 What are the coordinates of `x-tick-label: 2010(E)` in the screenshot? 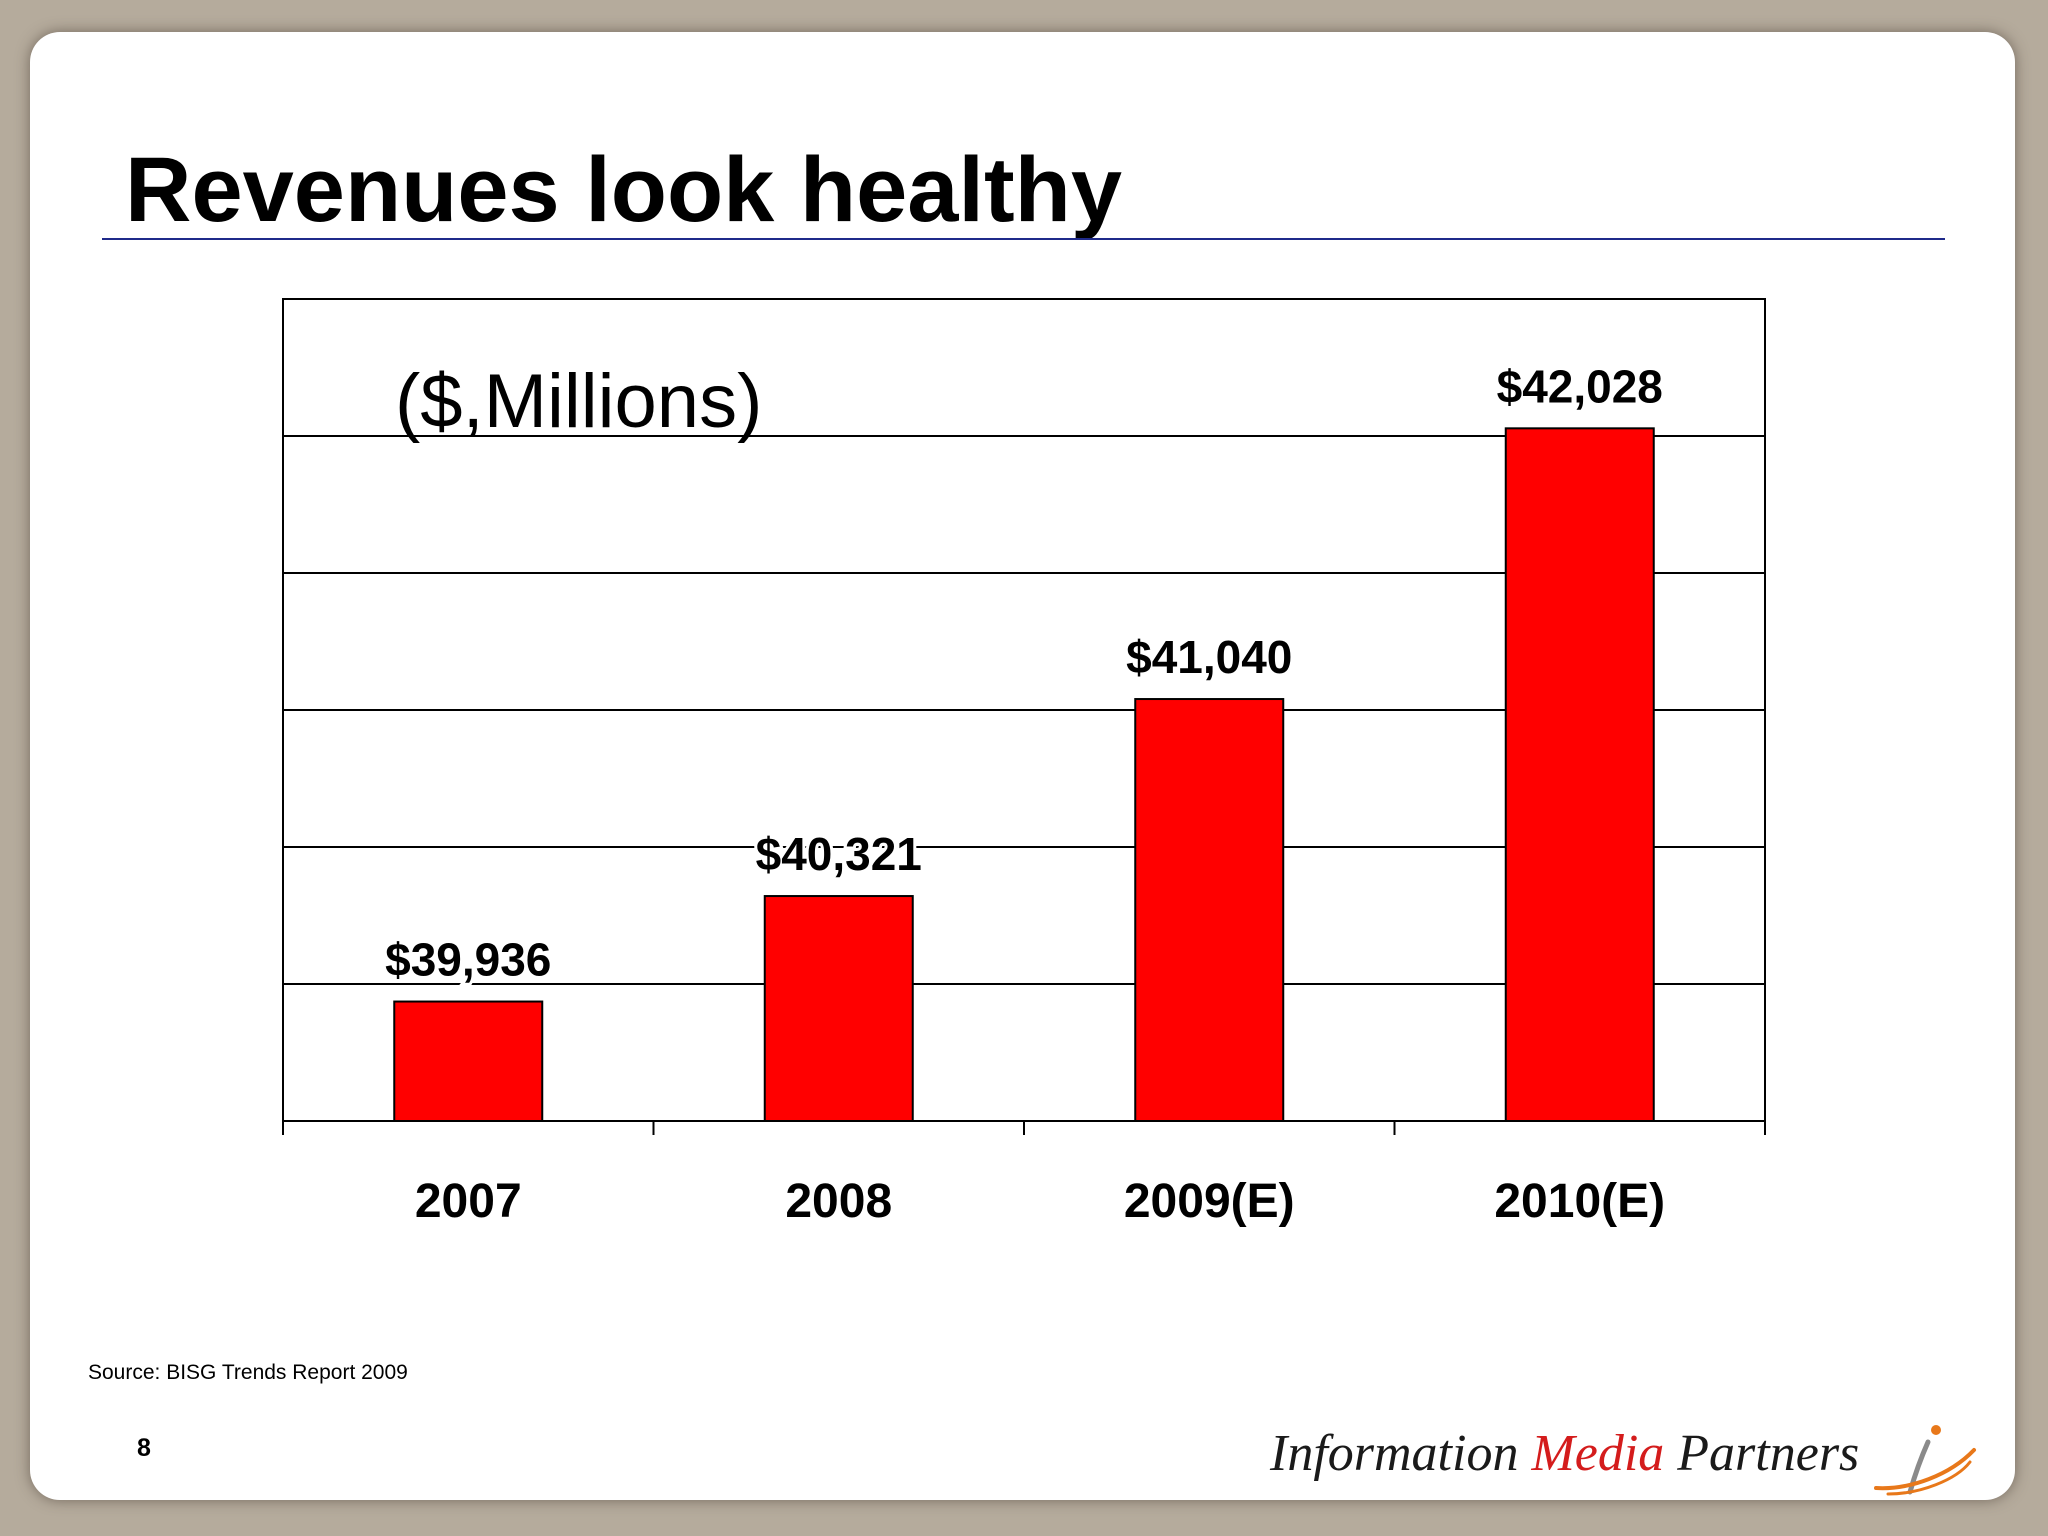 It's located at (1579, 1201).